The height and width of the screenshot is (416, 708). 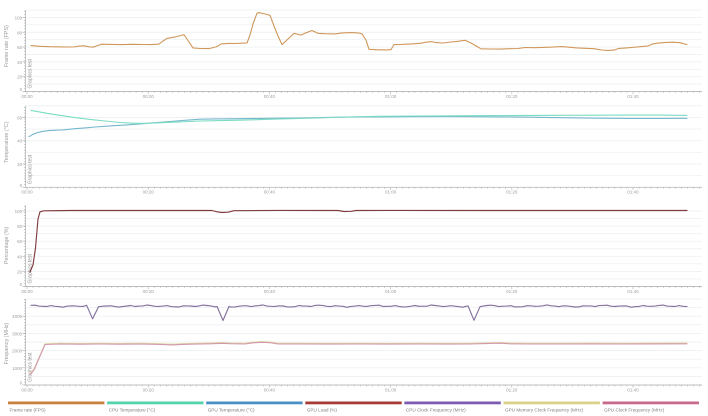 What do you see at coordinates (17, 333) in the screenshot?
I see `svg-text: 3000` at bounding box center [17, 333].